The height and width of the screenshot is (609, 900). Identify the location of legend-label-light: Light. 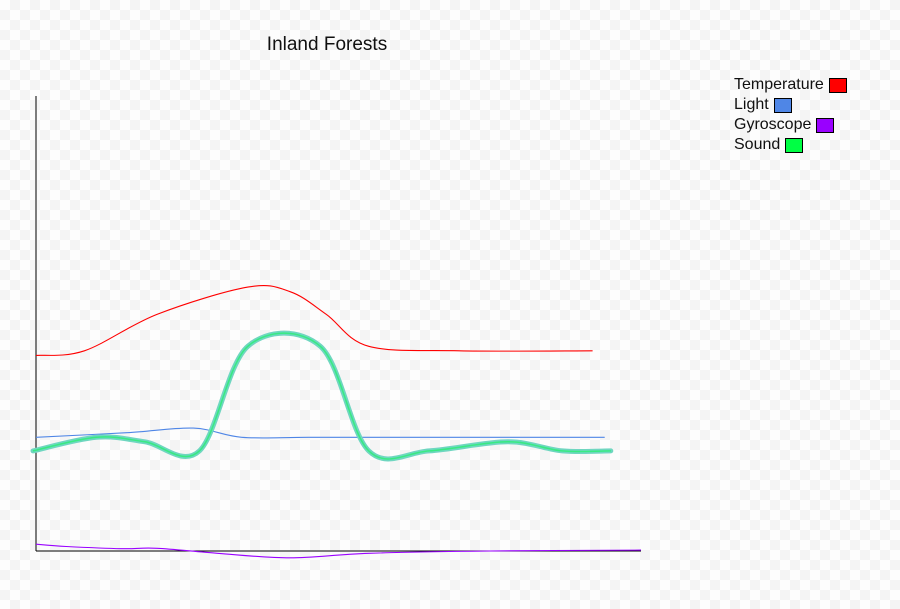
(751, 104).